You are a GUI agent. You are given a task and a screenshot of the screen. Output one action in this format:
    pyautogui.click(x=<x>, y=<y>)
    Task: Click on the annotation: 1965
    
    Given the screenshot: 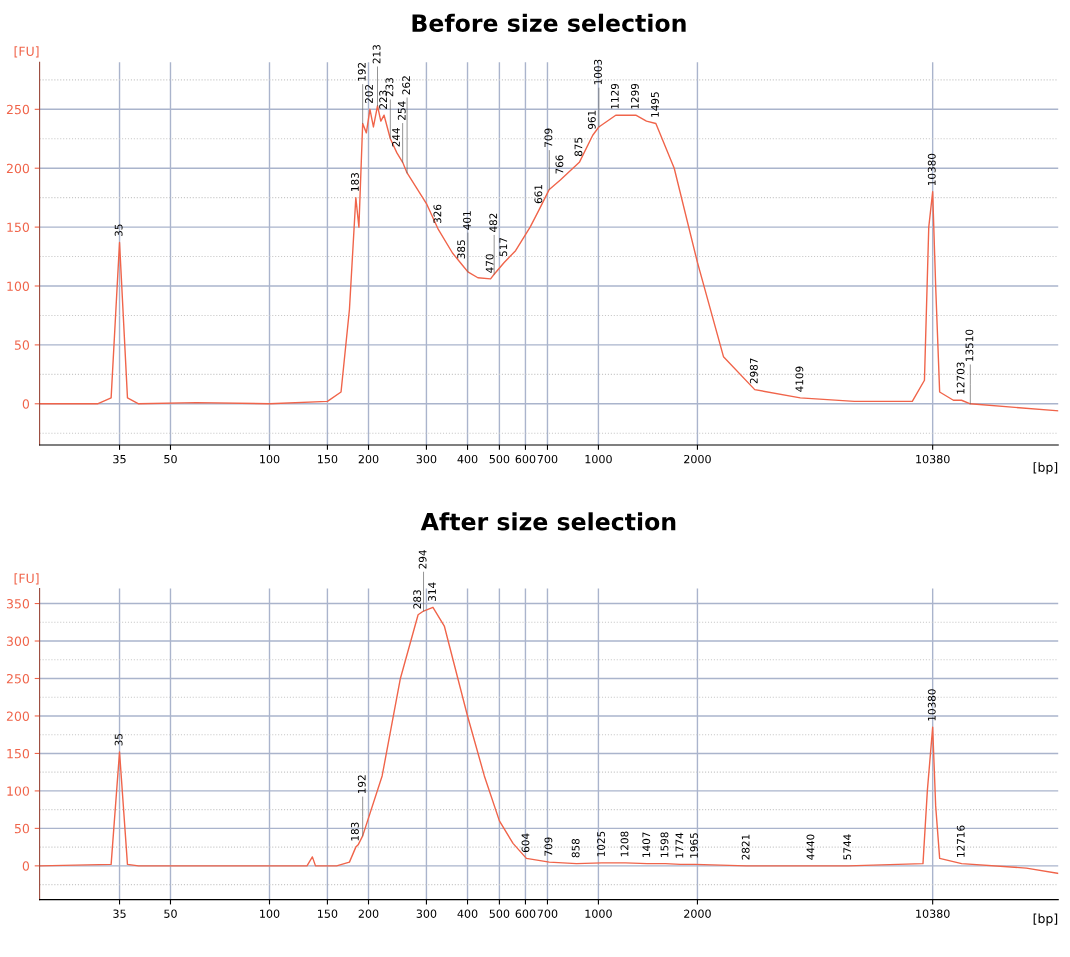 What is the action you would take?
    pyautogui.click(x=694, y=845)
    